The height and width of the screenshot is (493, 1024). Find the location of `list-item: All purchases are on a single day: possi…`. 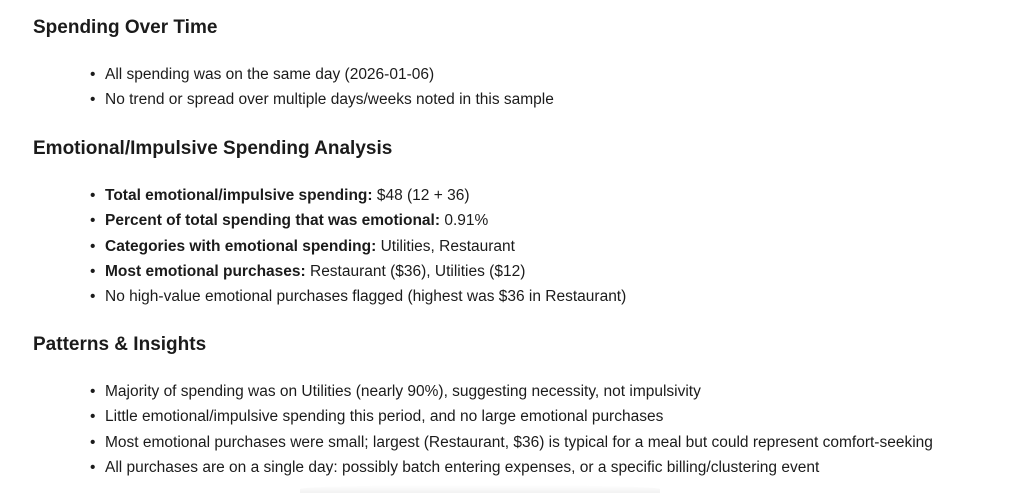

list-item: All purchases are on a single day: possi… is located at coordinates (466, 468).